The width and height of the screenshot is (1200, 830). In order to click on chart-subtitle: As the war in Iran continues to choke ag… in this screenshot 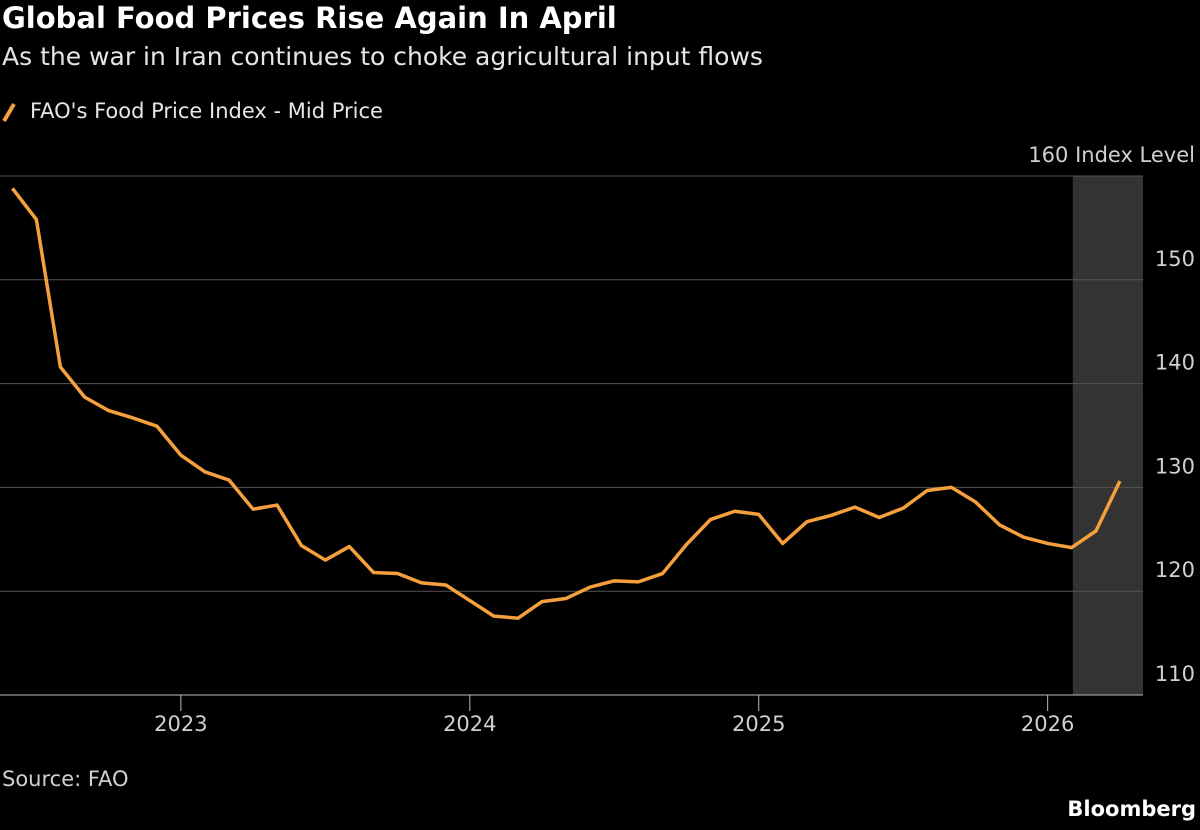, I will do `click(382, 56)`.